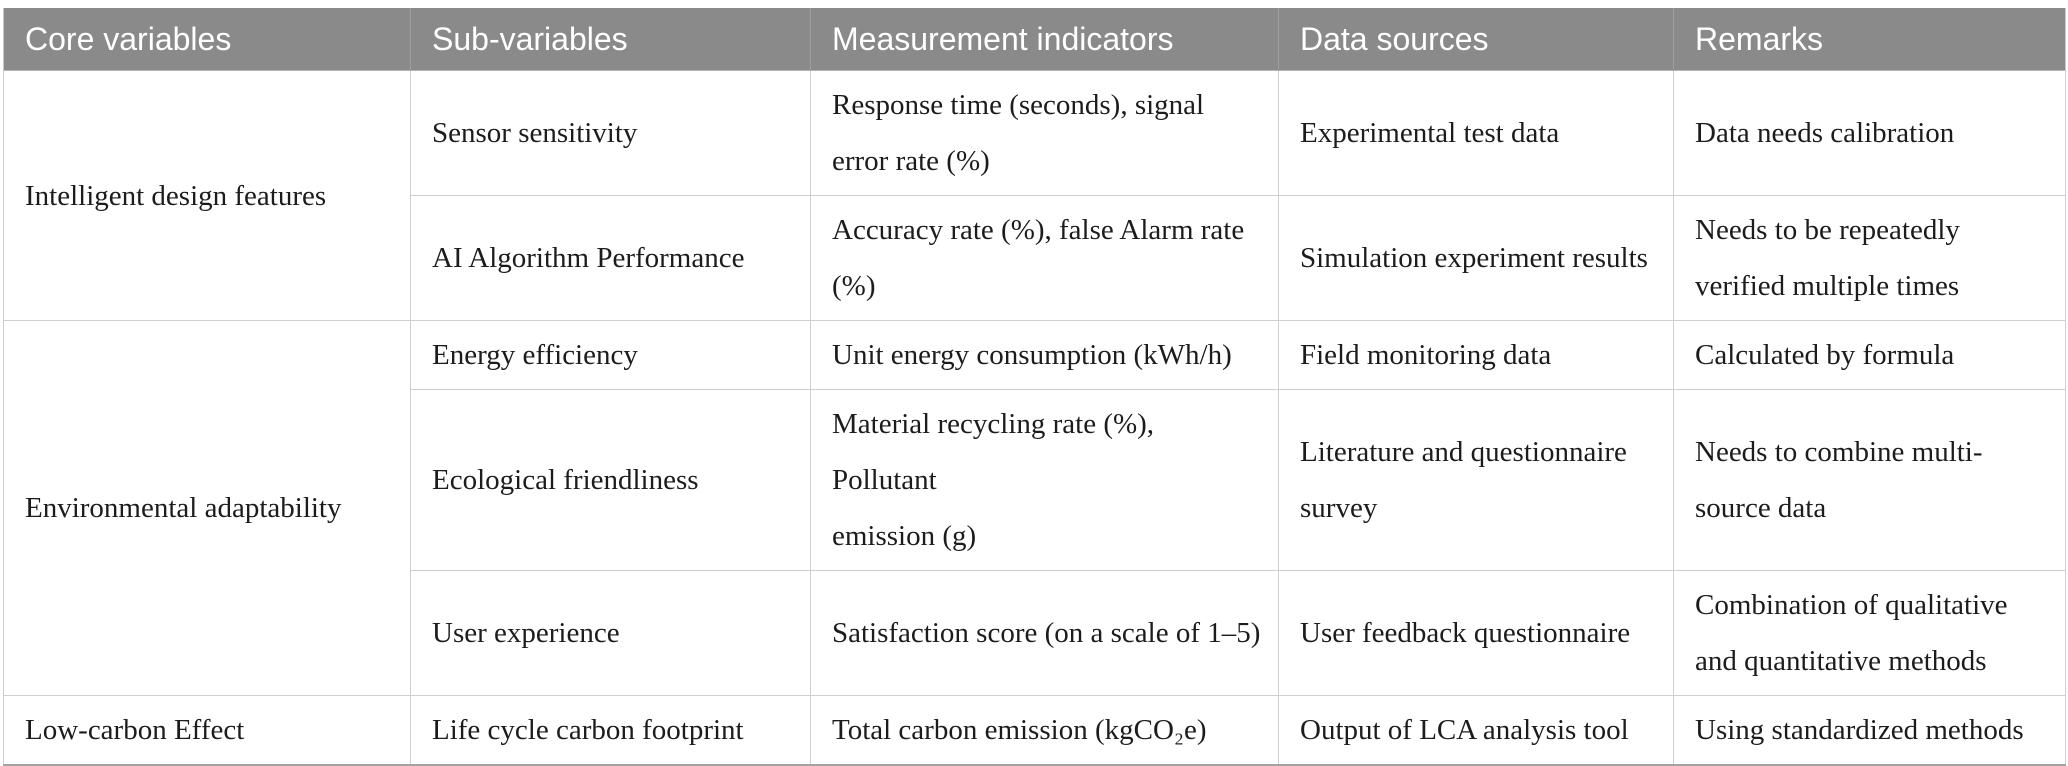  Describe the element at coordinates (1476, 355) in the screenshot. I see `cell-source: Field monitoring data` at that location.